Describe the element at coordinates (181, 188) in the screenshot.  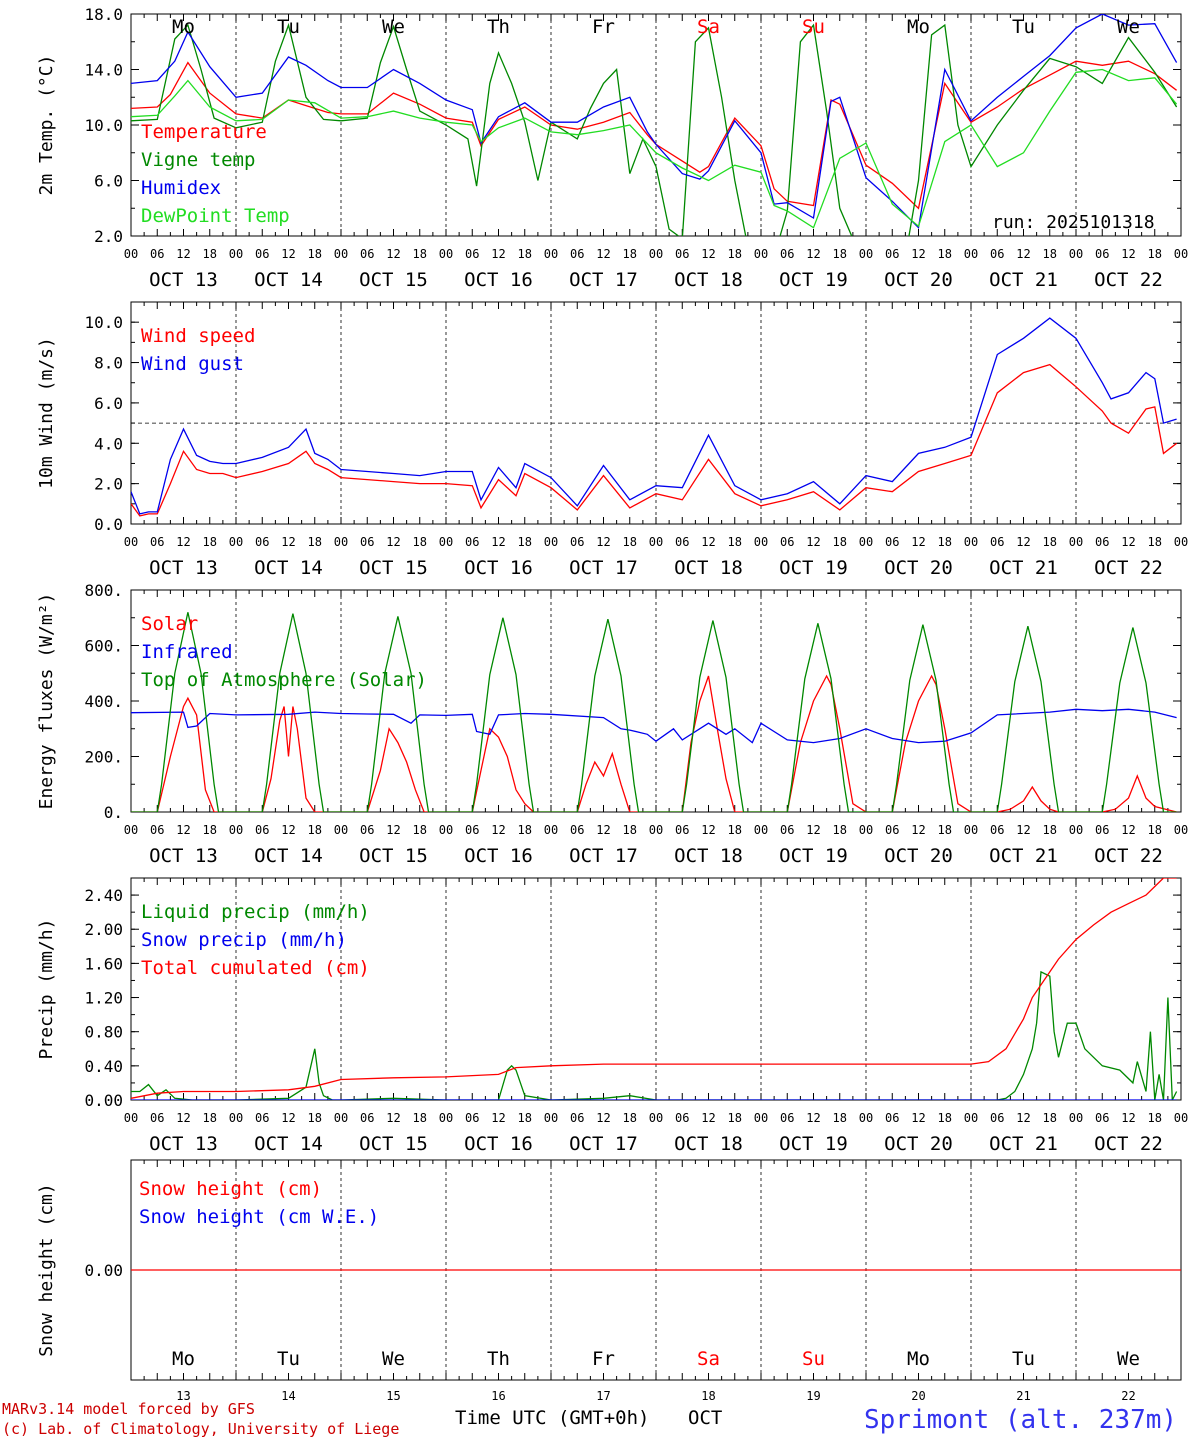
I see `legend-entry: Humidex` at that location.